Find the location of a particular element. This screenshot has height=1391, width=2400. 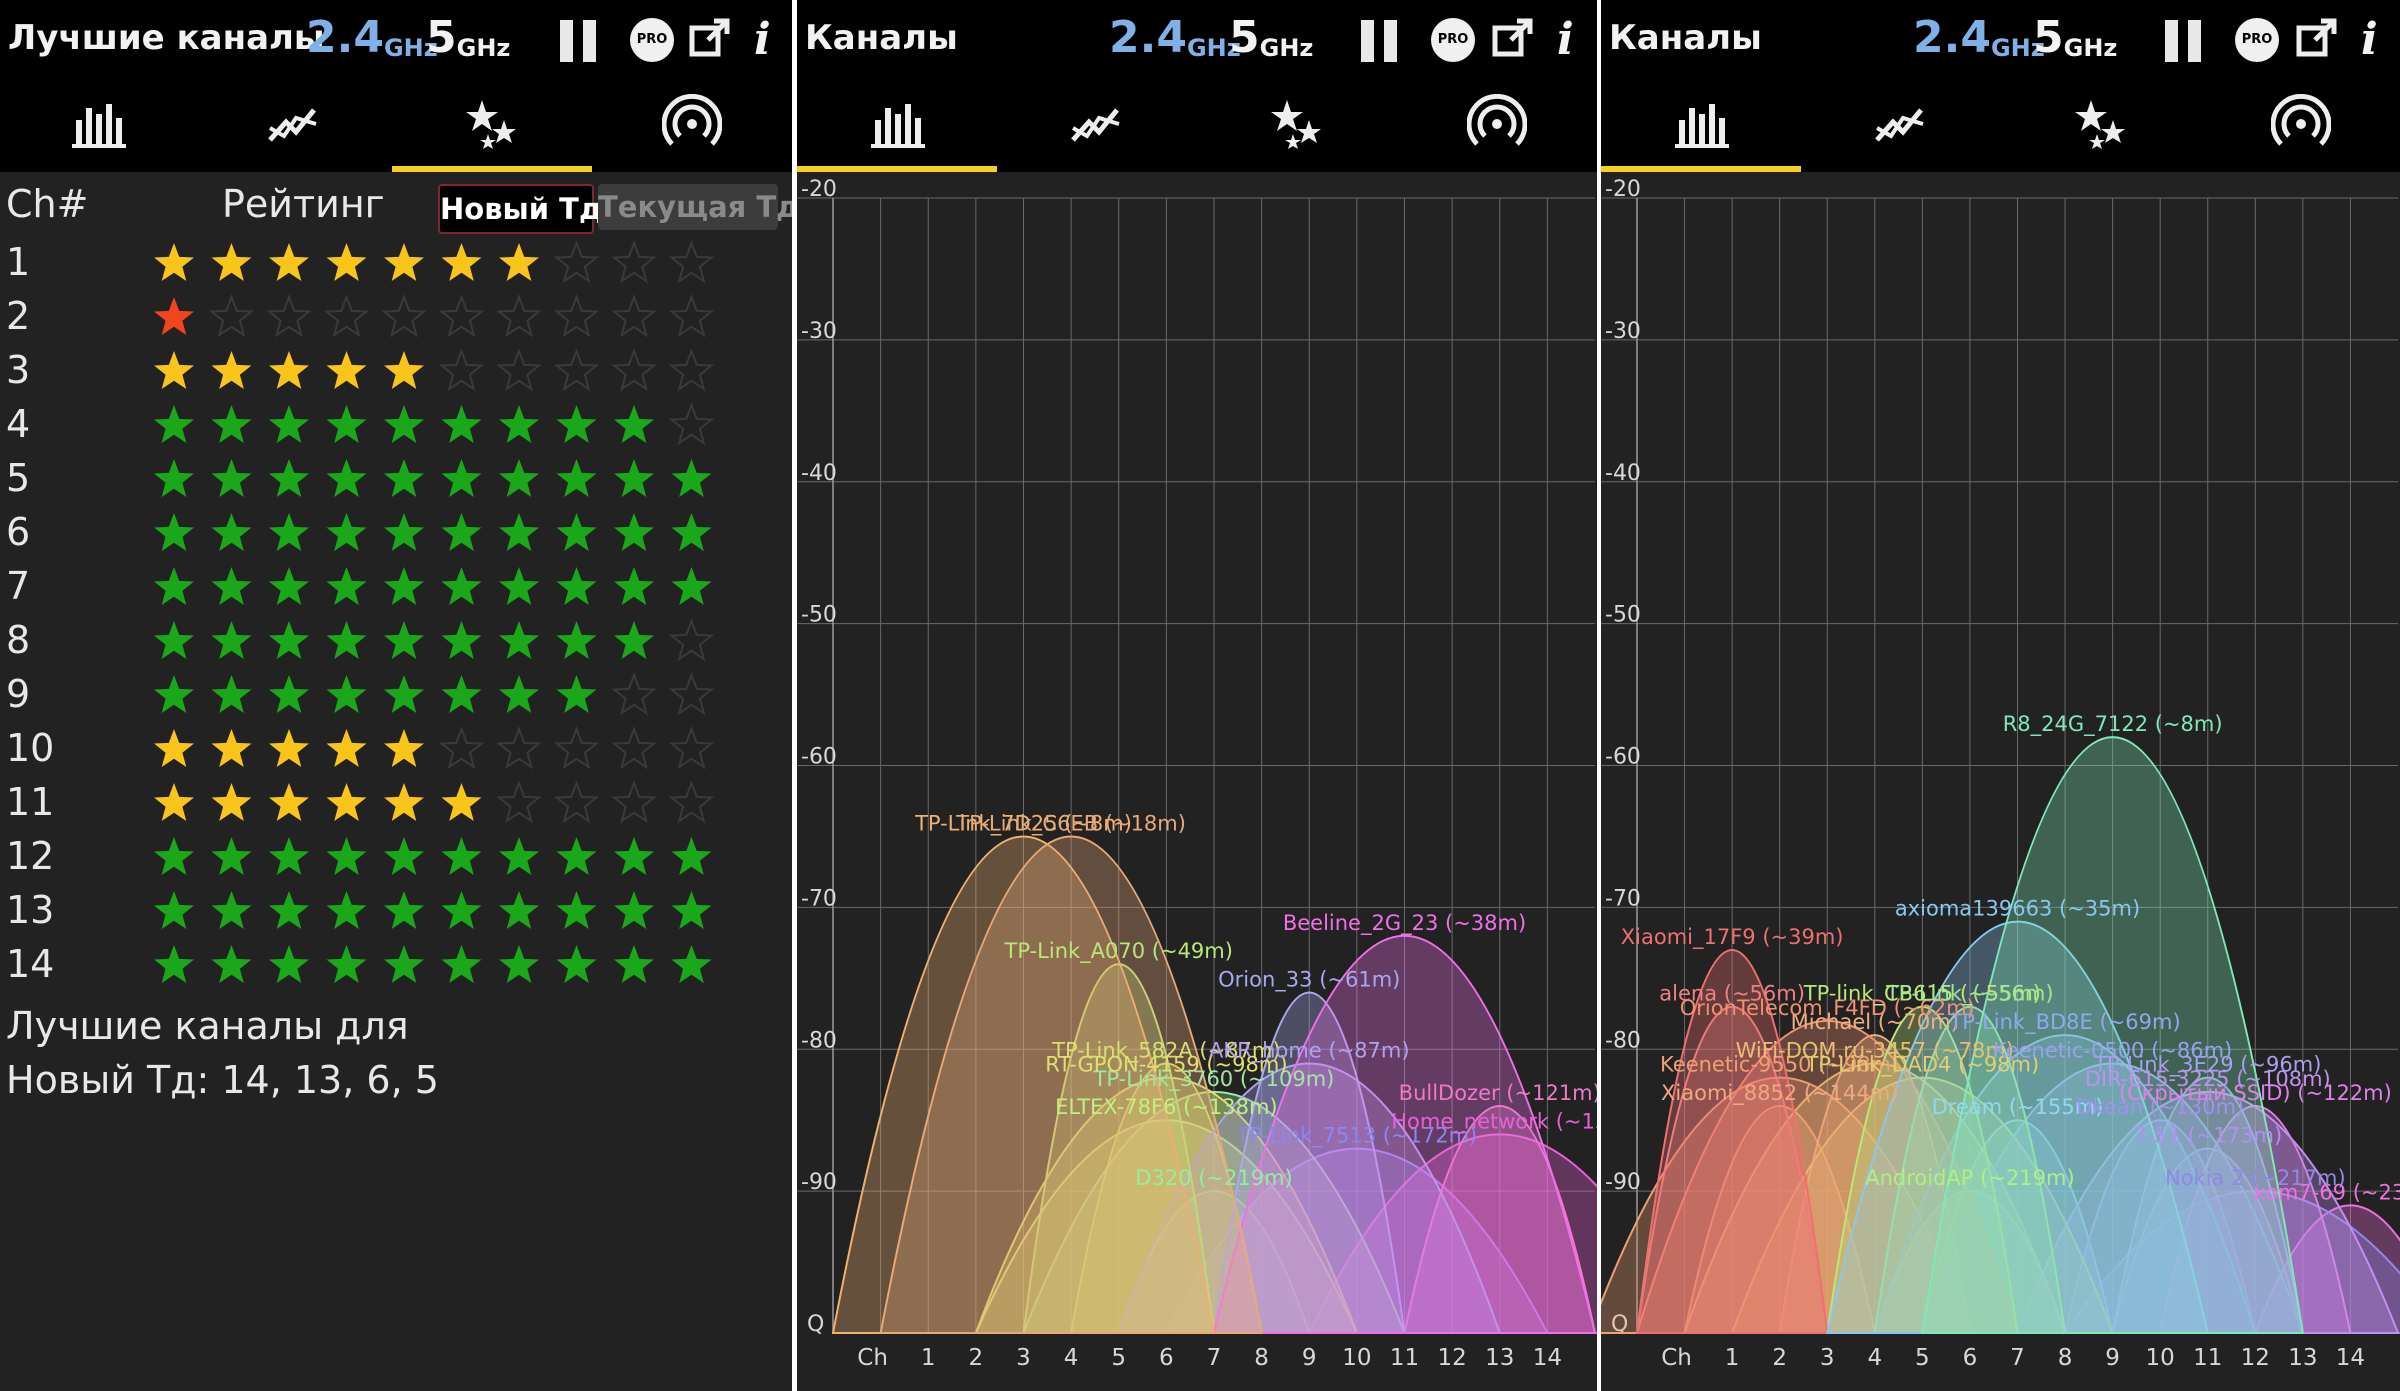

rating-row: 3 is located at coordinates (396, 371).